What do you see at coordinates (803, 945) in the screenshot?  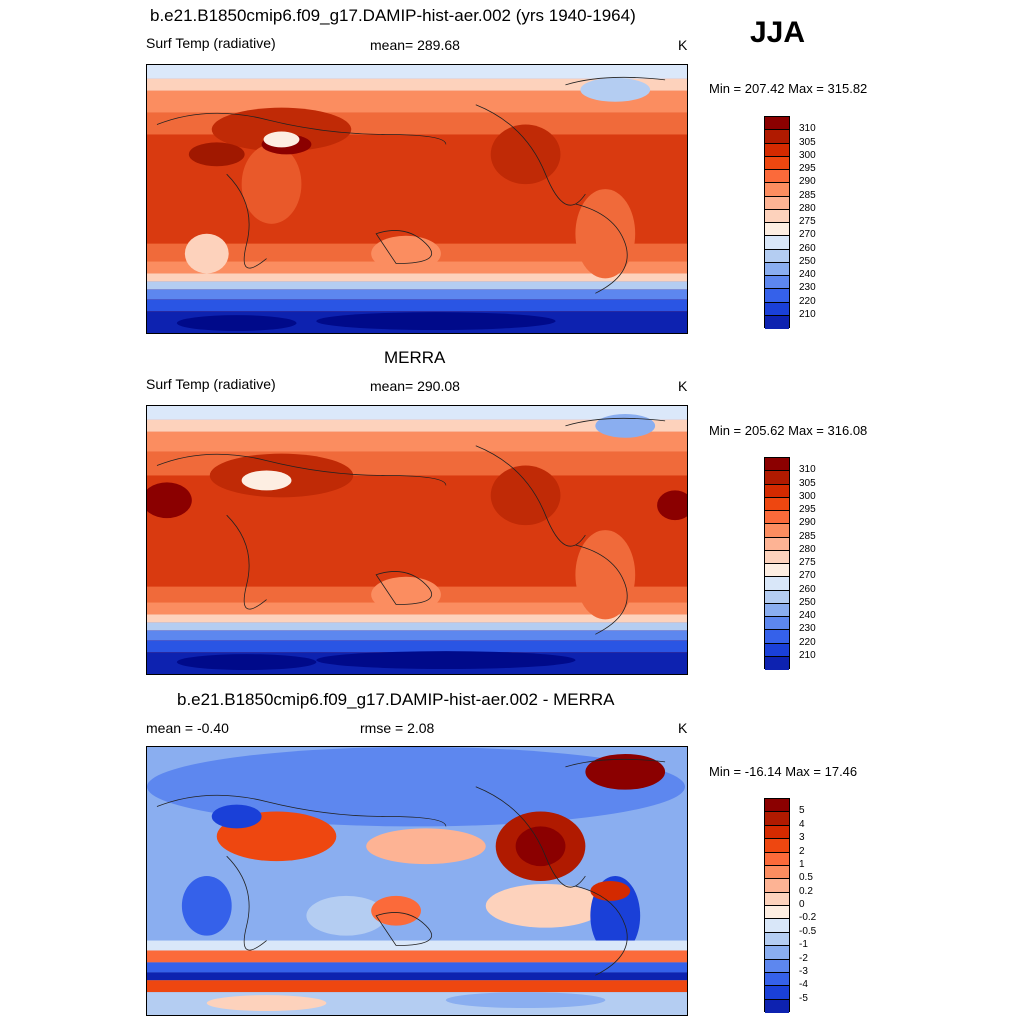 I see `colorbar-tick-label: -1` at bounding box center [803, 945].